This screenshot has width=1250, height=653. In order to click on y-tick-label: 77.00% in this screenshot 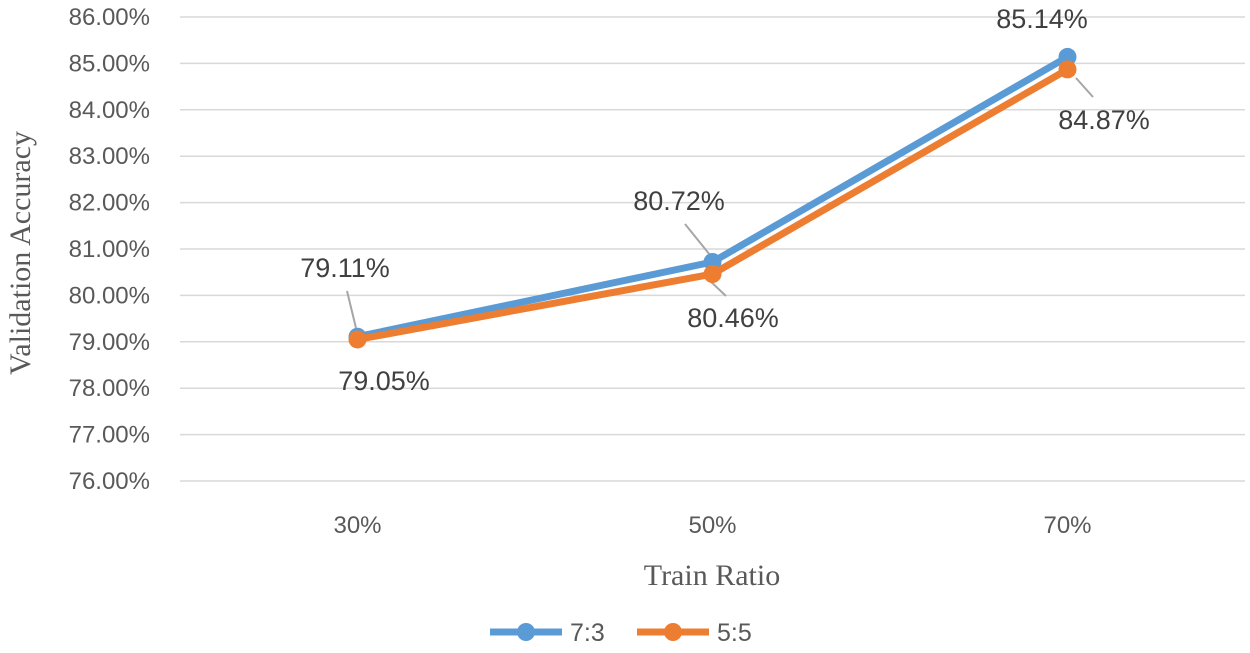, I will do `click(109, 435)`.